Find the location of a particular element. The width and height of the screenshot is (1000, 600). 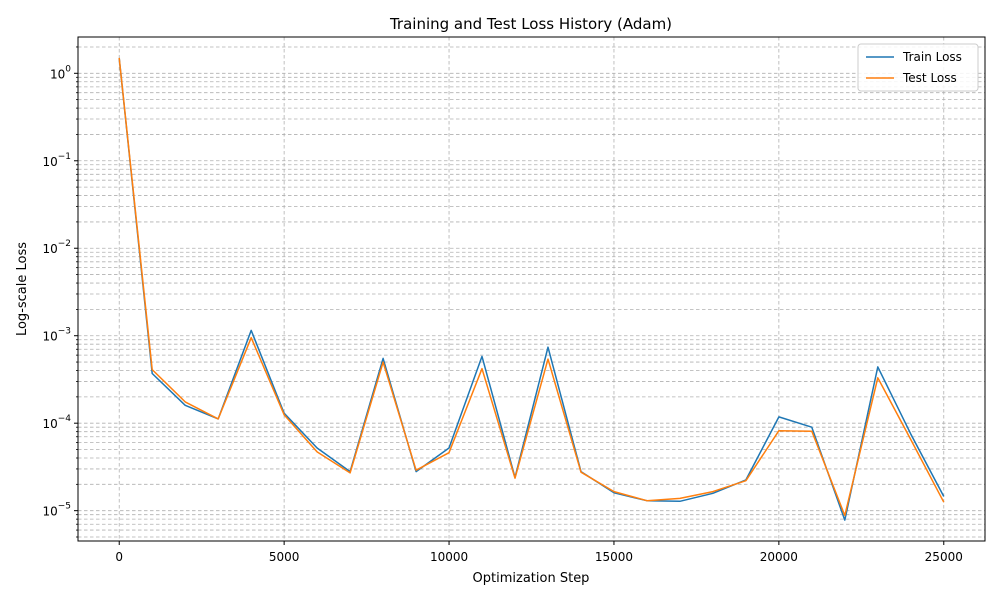

y-tick-label: 10⁰ is located at coordinates (60, 72).